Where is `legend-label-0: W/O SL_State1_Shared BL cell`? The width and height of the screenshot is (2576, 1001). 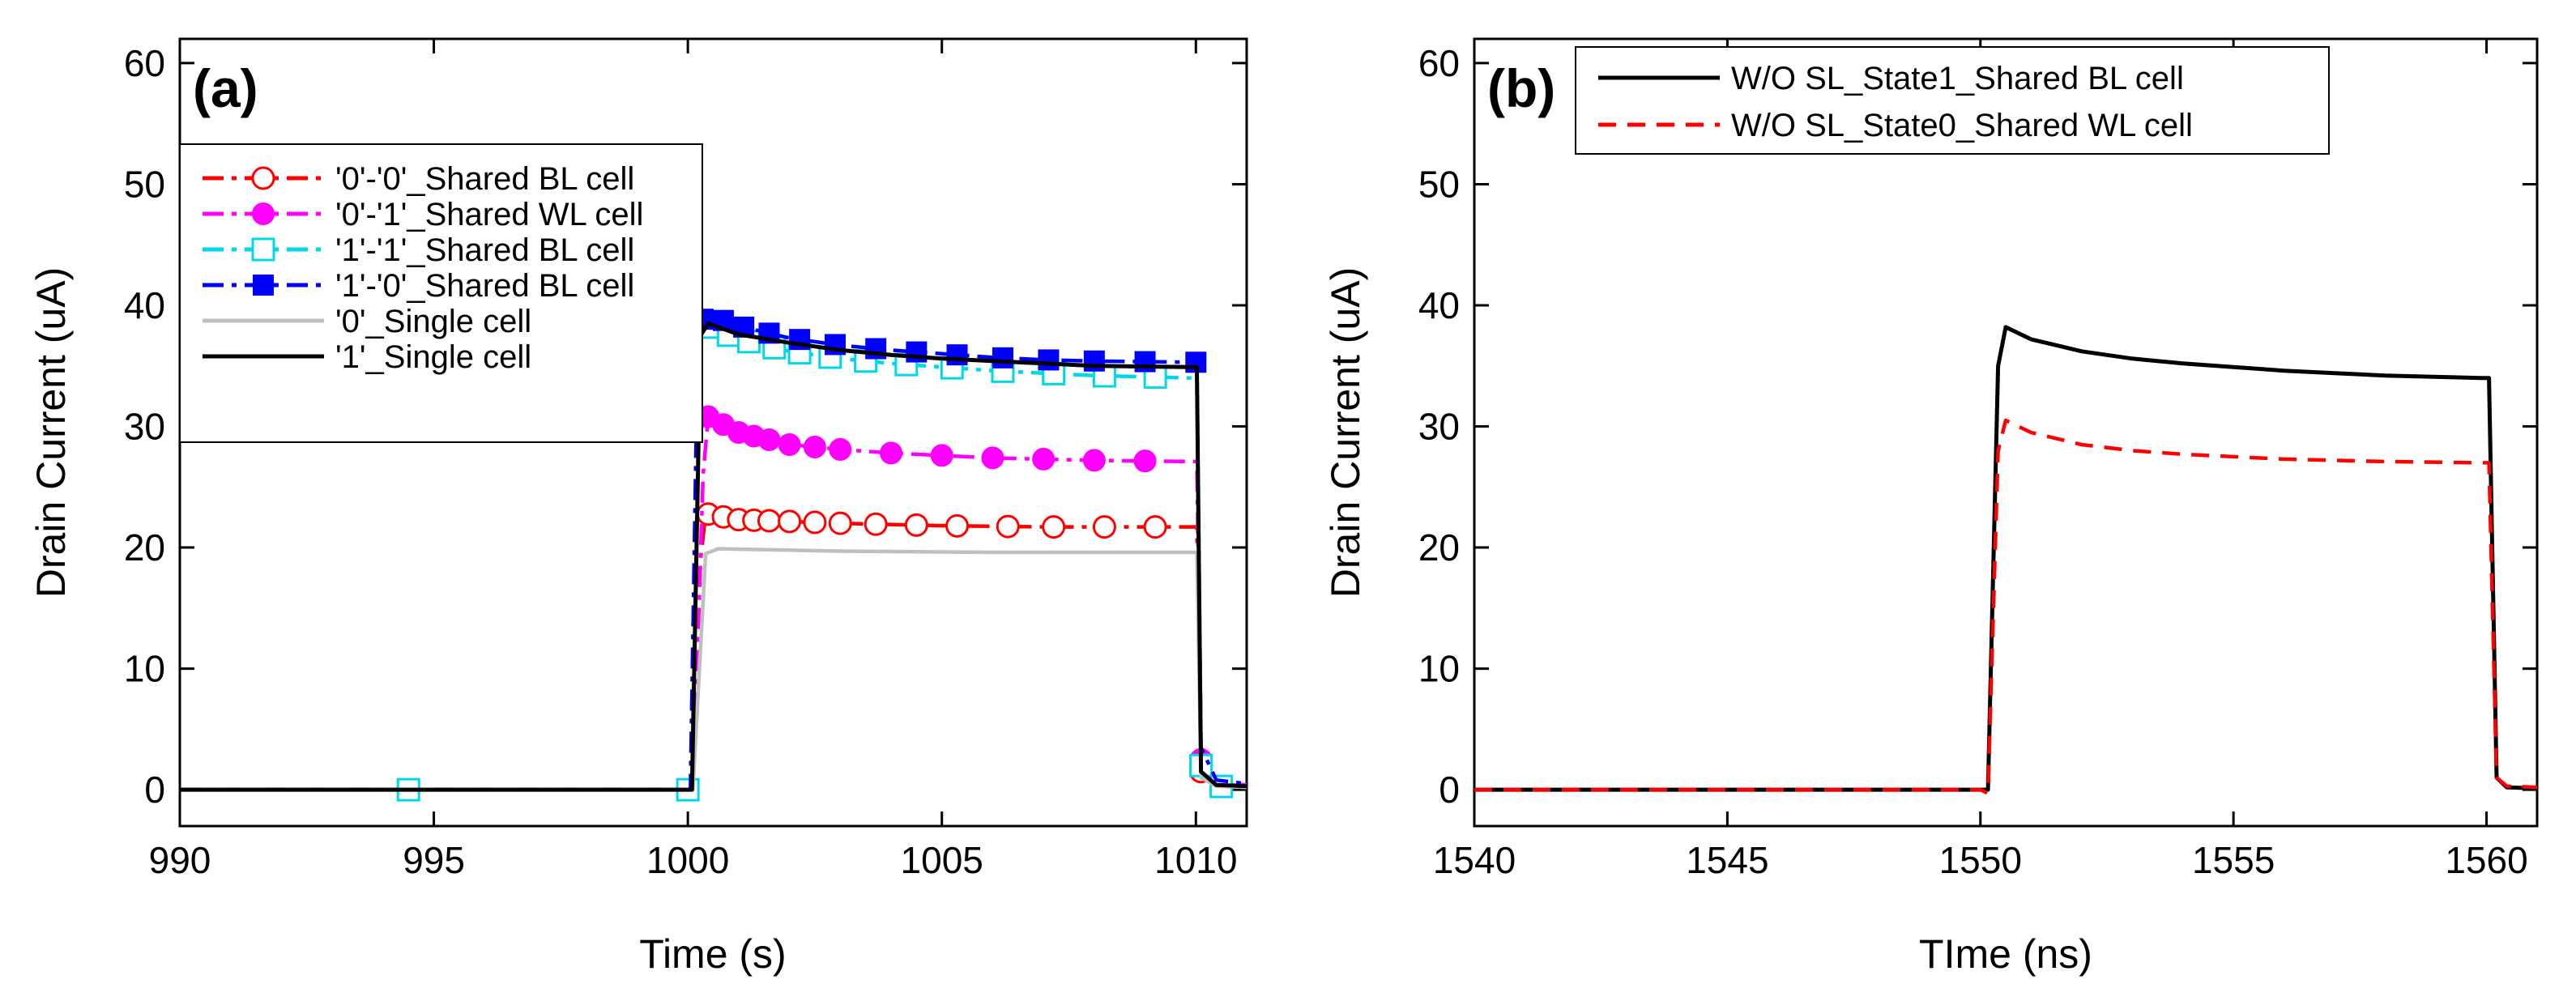
legend-label-0: W/O SL_State1_Shared BL cell is located at coordinates (1958, 78).